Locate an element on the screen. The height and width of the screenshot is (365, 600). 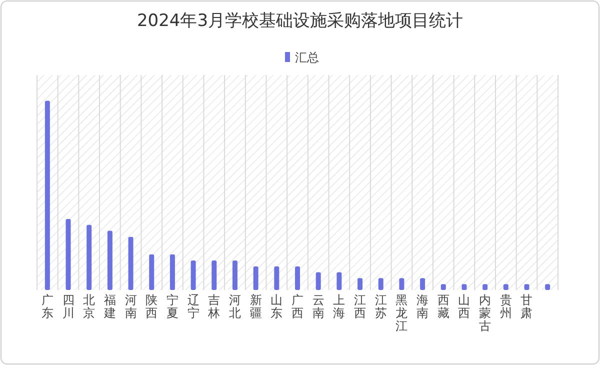
x-tick-label: 广西 is located at coordinates (298, 306).